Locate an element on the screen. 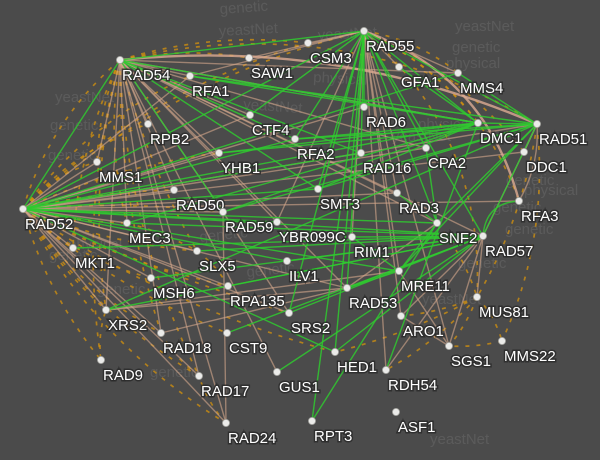 This screenshot has width=600, height=460. node-rad16: RAD16 is located at coordinates (384, 163).